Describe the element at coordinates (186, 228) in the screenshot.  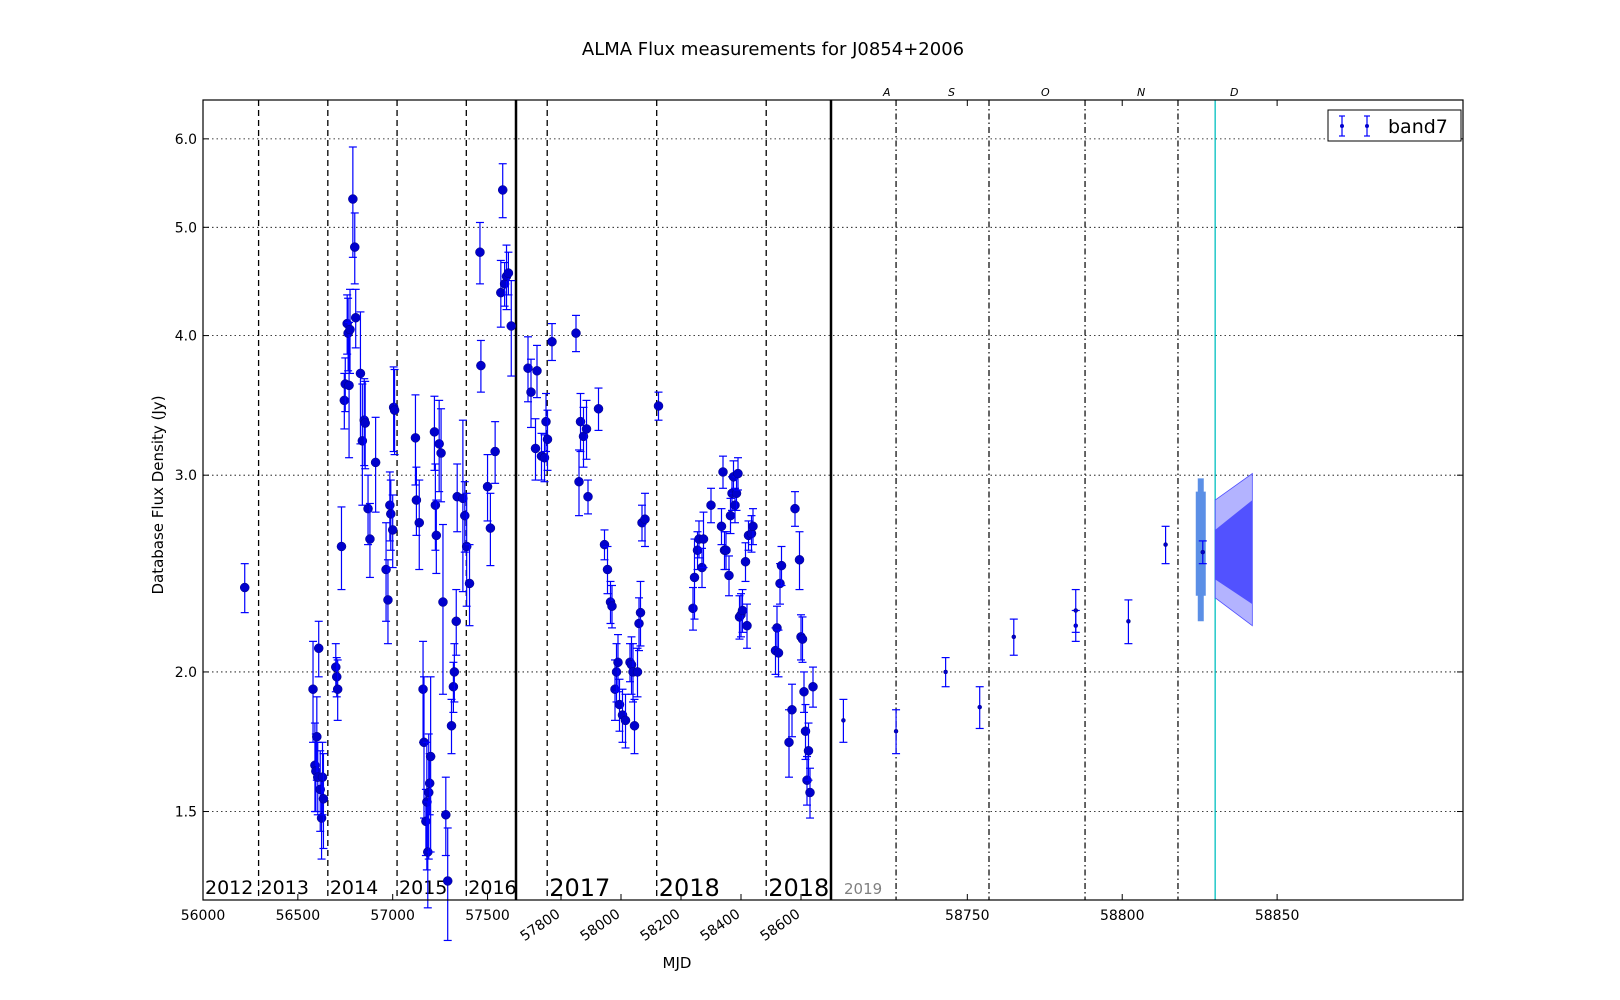
I see `y-tick-label: 5.0` at that location.